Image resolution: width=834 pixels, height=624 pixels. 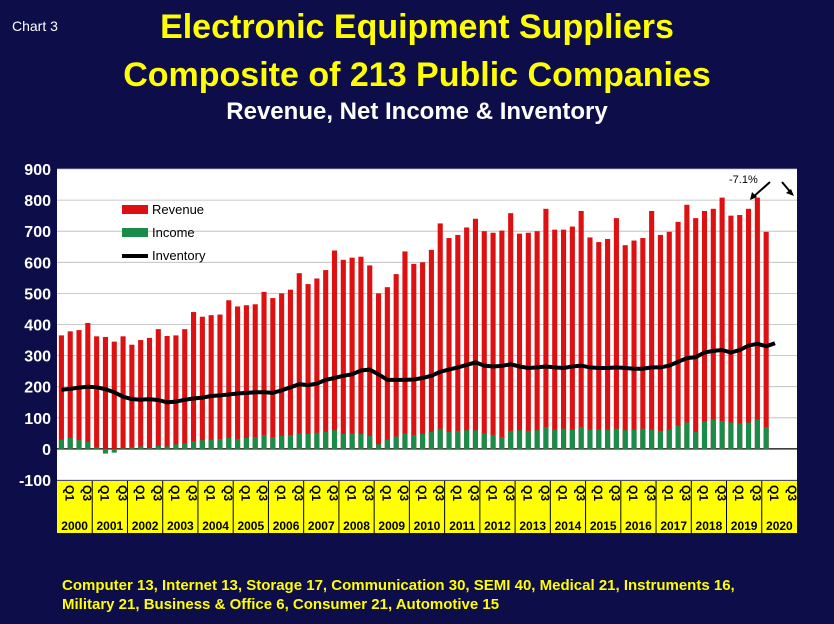 I want to click on year-label: 2001, so click(x=110, y=526).